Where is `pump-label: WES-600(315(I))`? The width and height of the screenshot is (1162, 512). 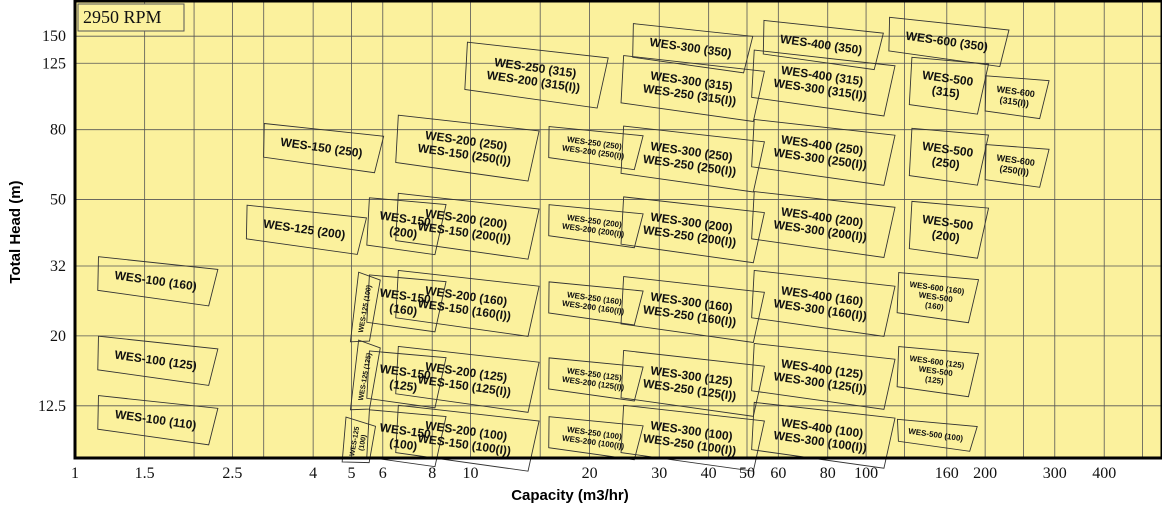
pump-label: WES-600(315(I)) is located at coordinates (1015, 96).